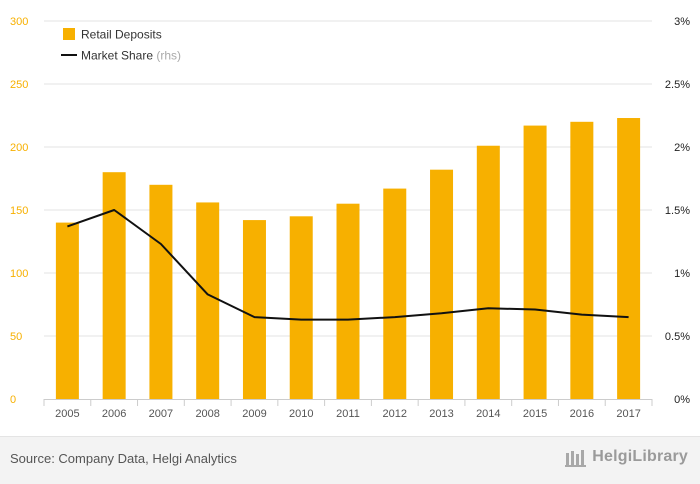 This screenshot has width=700, height=484. I want to click on legend-swatch-bar, so click(69, 34).